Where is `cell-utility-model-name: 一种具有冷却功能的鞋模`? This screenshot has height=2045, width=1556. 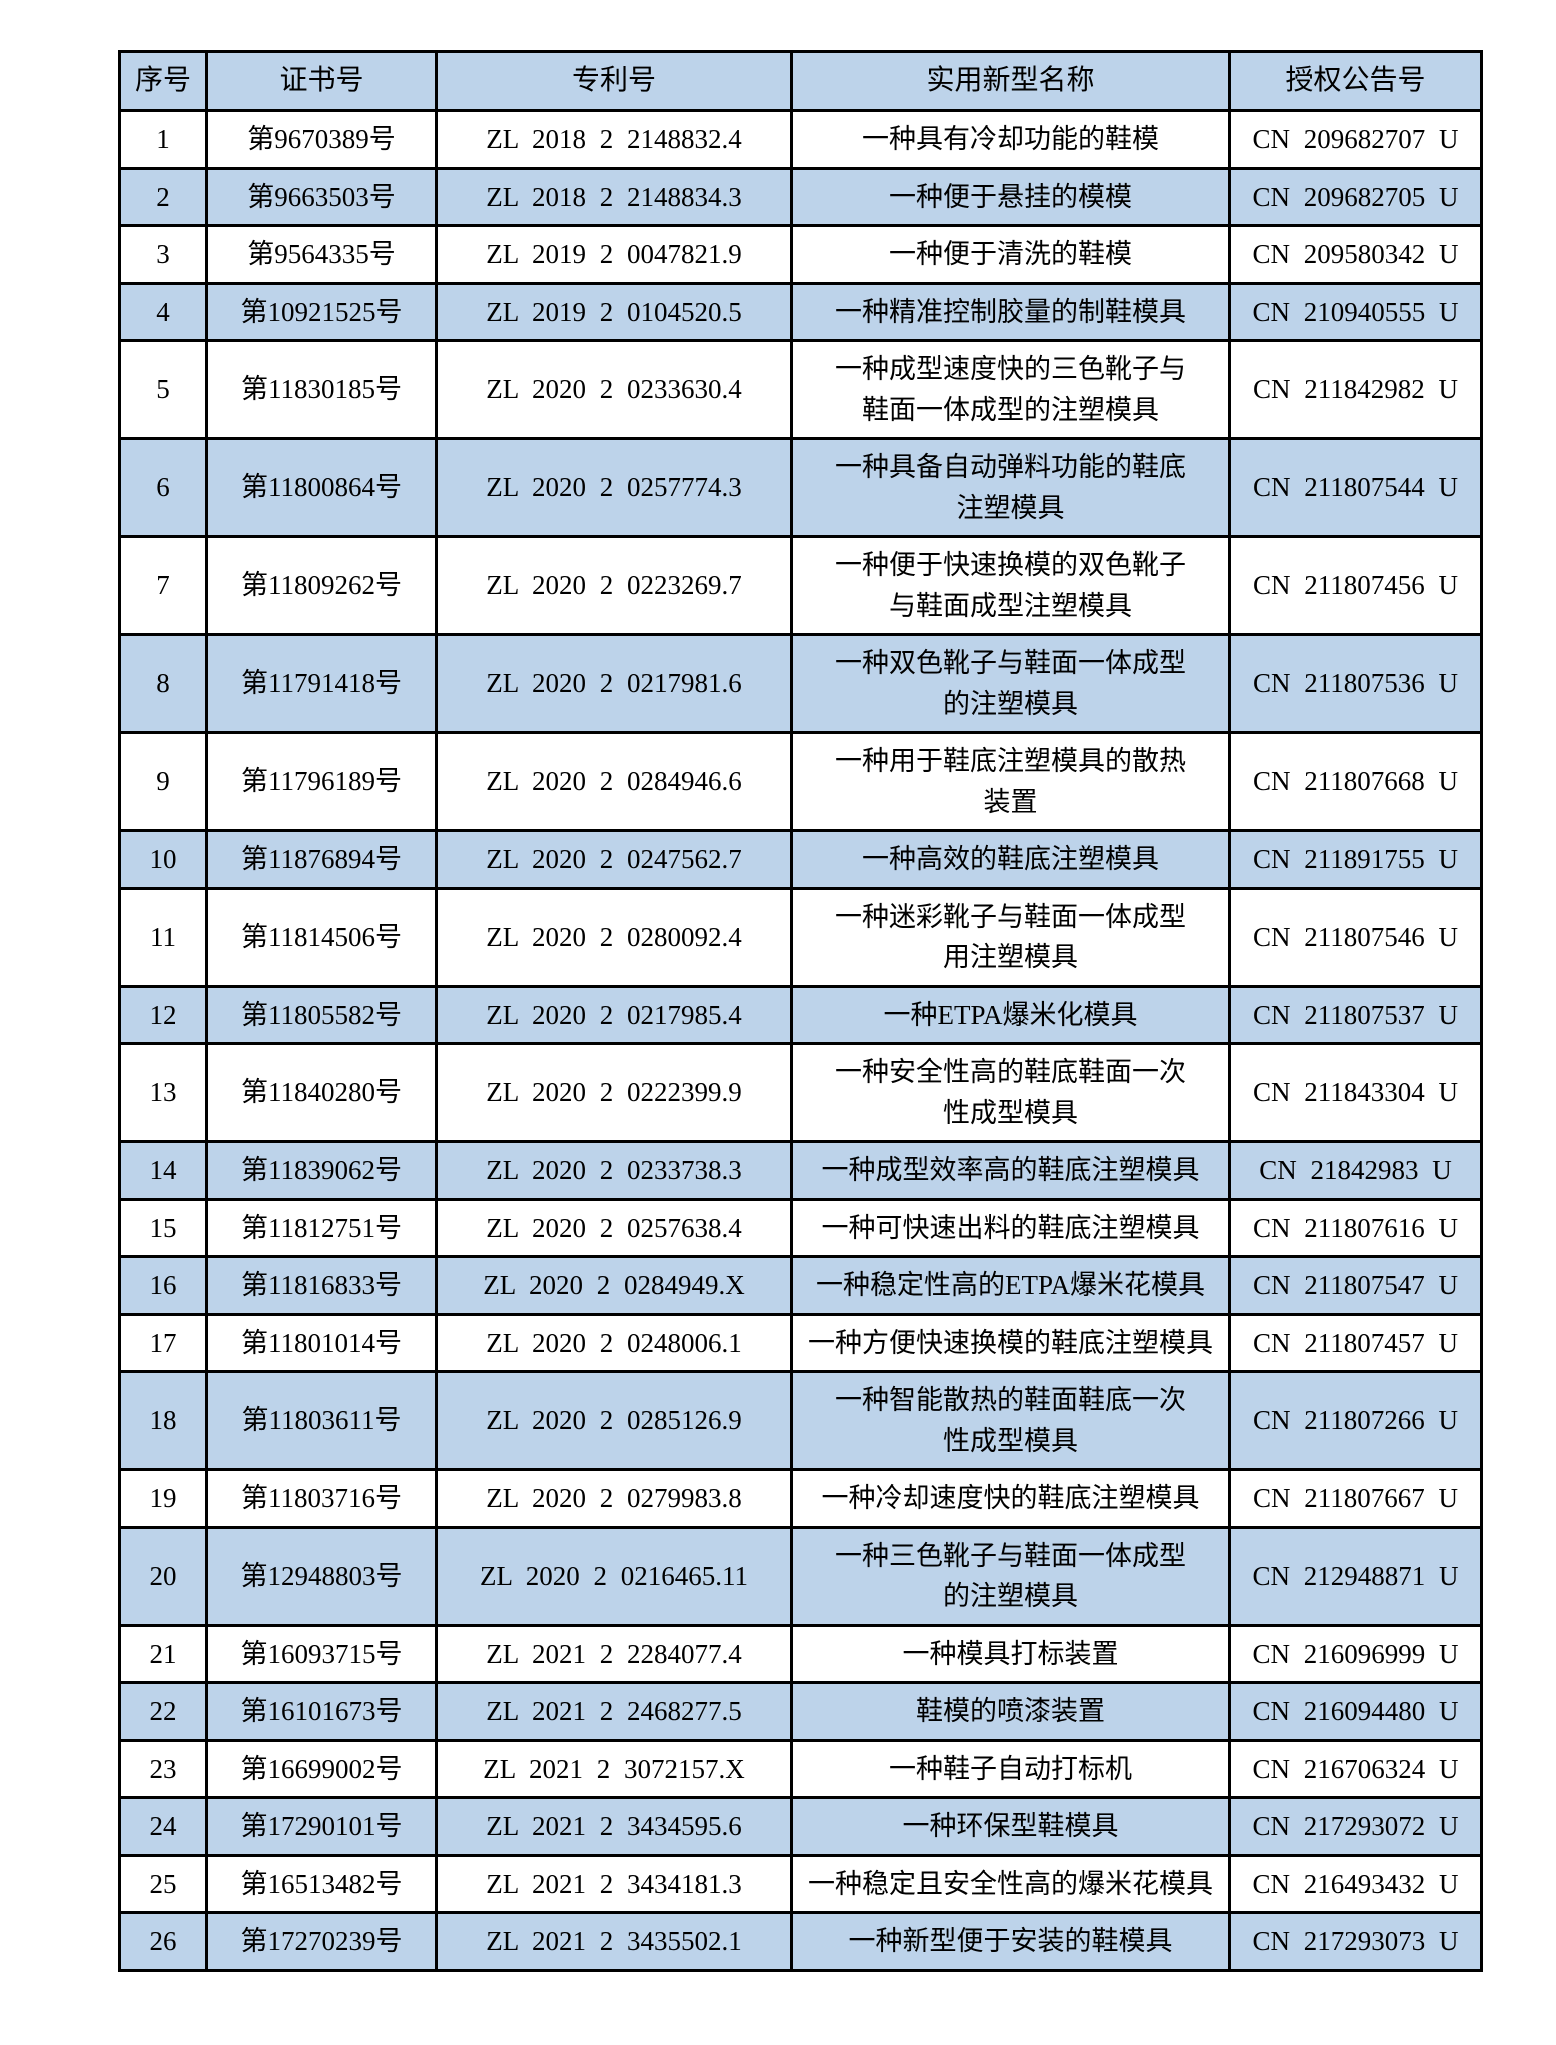
cell-utility-model-name: 一种具有冷却功能的鞋模 is located at coordinates (1010, 139).